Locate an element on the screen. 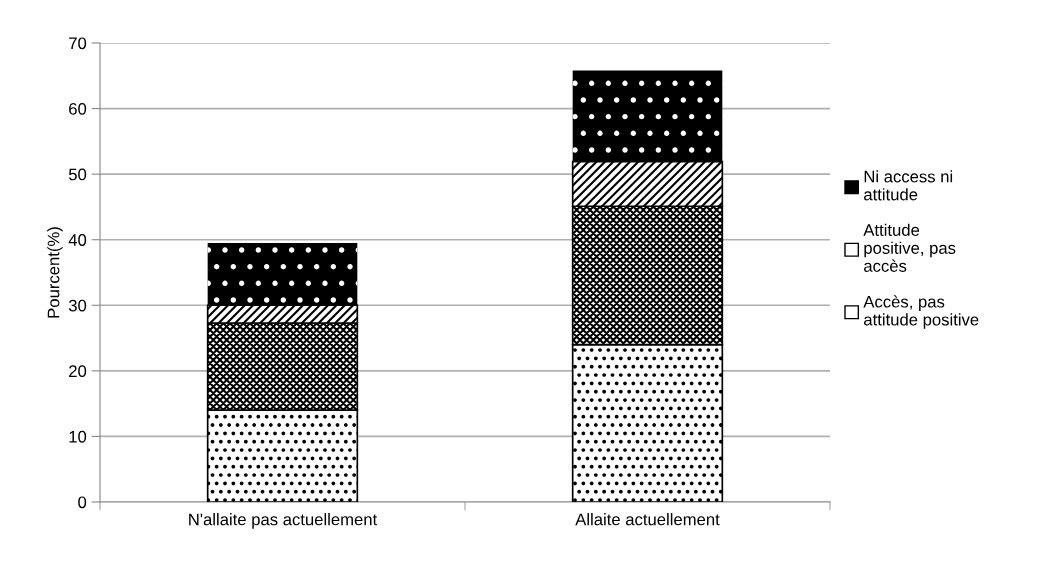  x-tick-label: Allaite actuellement is located at coordinates (647, 519).